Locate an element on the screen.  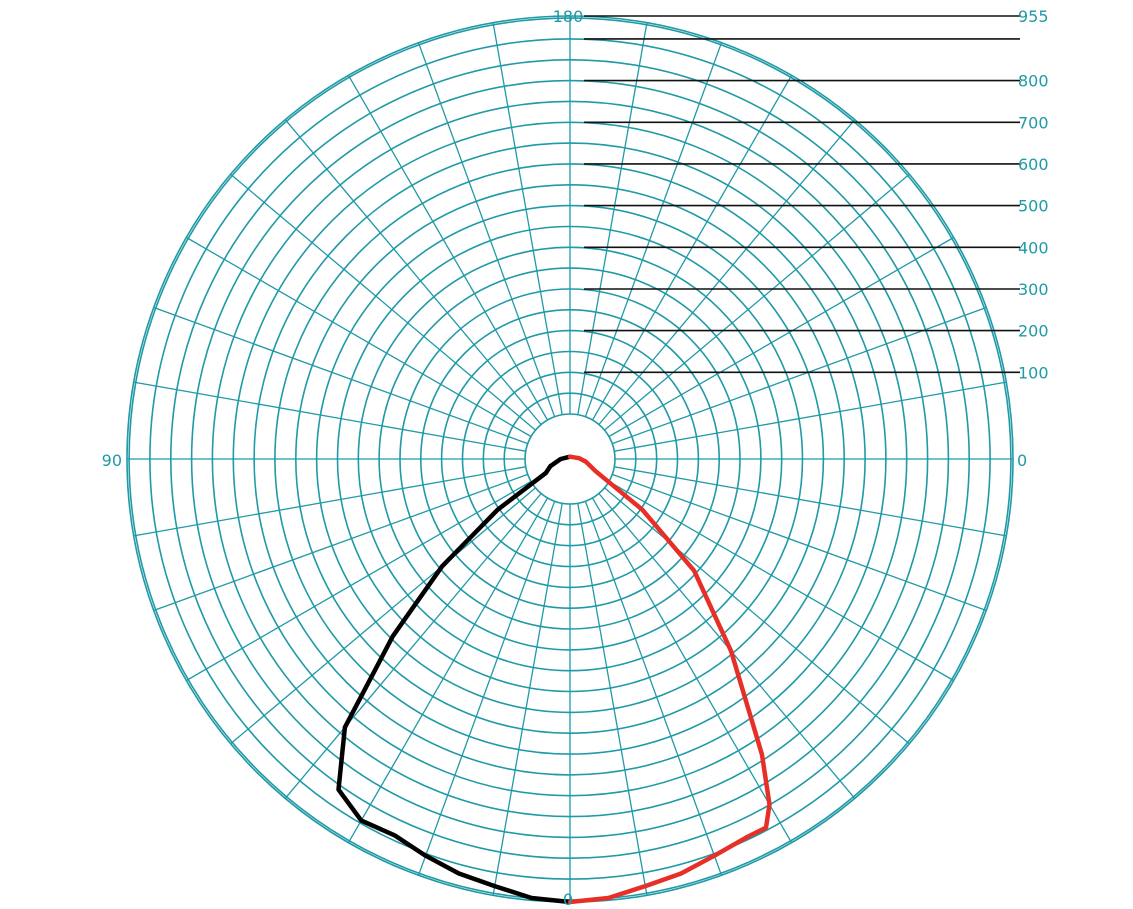
radial-tick-label: 400 is located at coordinates (1033, 247).